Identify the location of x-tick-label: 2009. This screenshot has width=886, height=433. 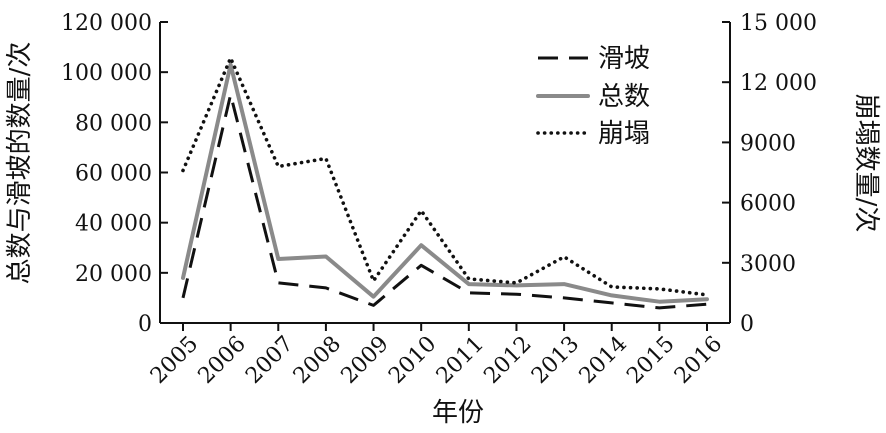
(365, 360).